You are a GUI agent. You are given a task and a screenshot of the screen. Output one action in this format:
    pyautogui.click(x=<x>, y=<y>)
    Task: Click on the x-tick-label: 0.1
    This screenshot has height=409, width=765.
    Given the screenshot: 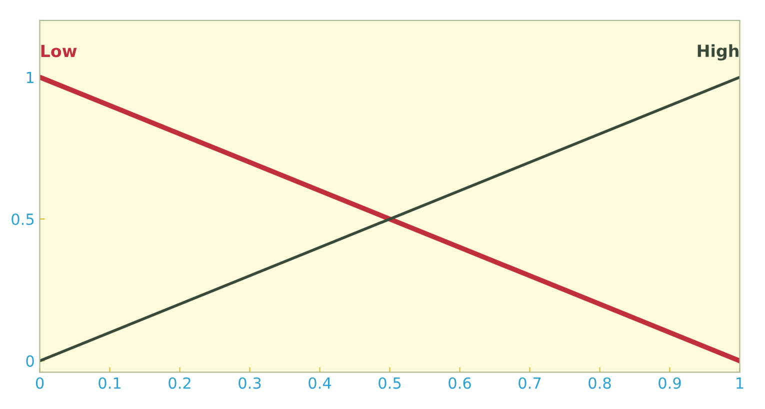 What is the action you would take?
    pyautogui.click(x=109, y=383)
    